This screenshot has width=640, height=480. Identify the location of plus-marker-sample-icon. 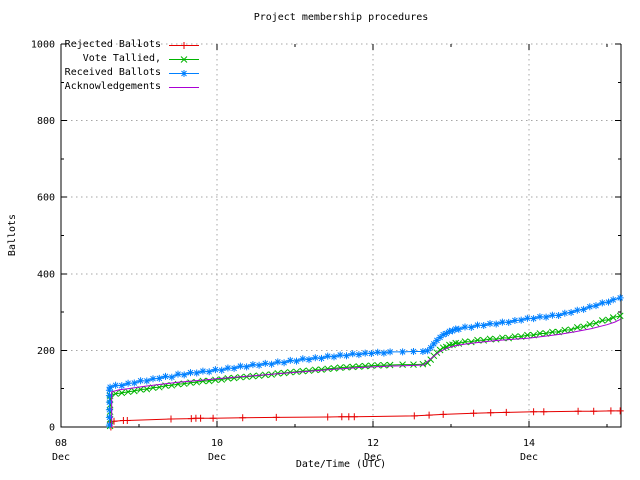
(184, 45).